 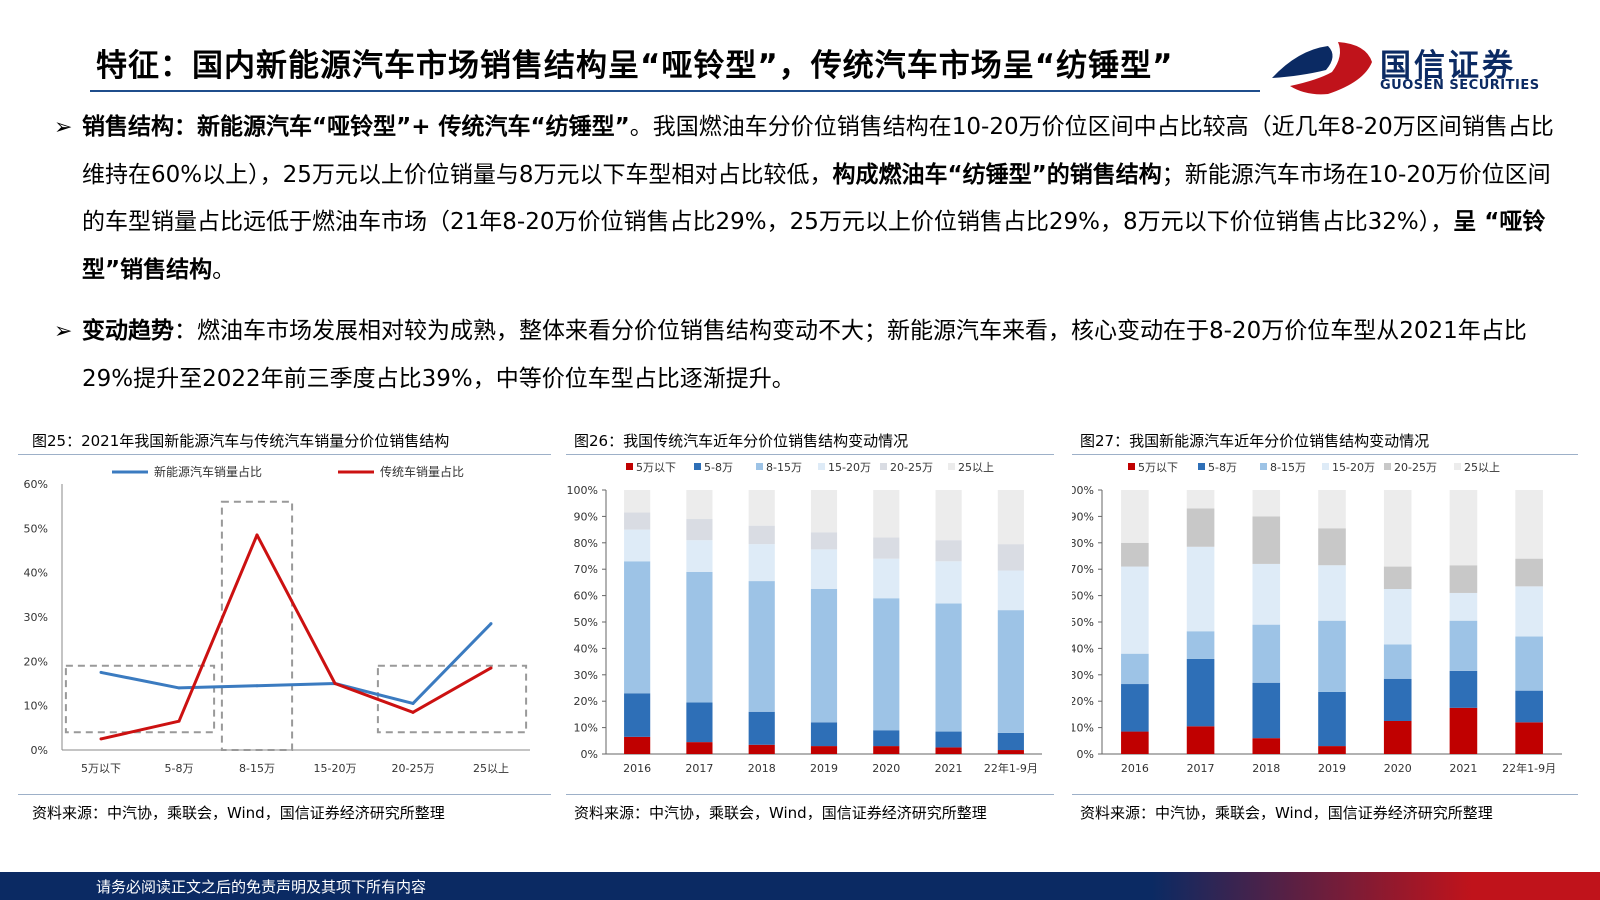 I want to click on logo-text-cn: 国信证券, so click(x=1448, y=66).